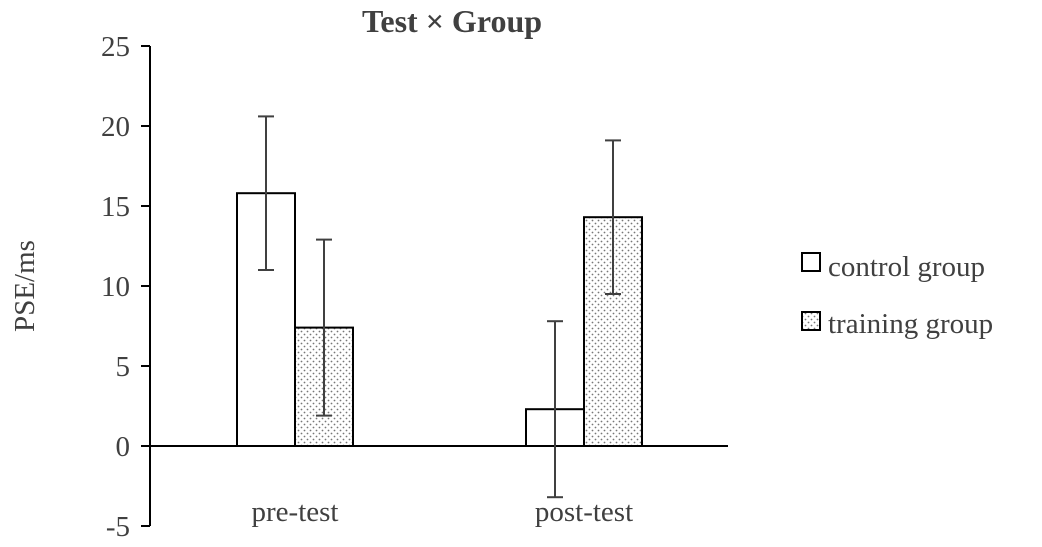 The width and height of the screenshot is (1042, 547). What do you see at coordinates (123, 367) in the screenshot?
I see `y-tick-label: 5` at bounding box center [123, 367].